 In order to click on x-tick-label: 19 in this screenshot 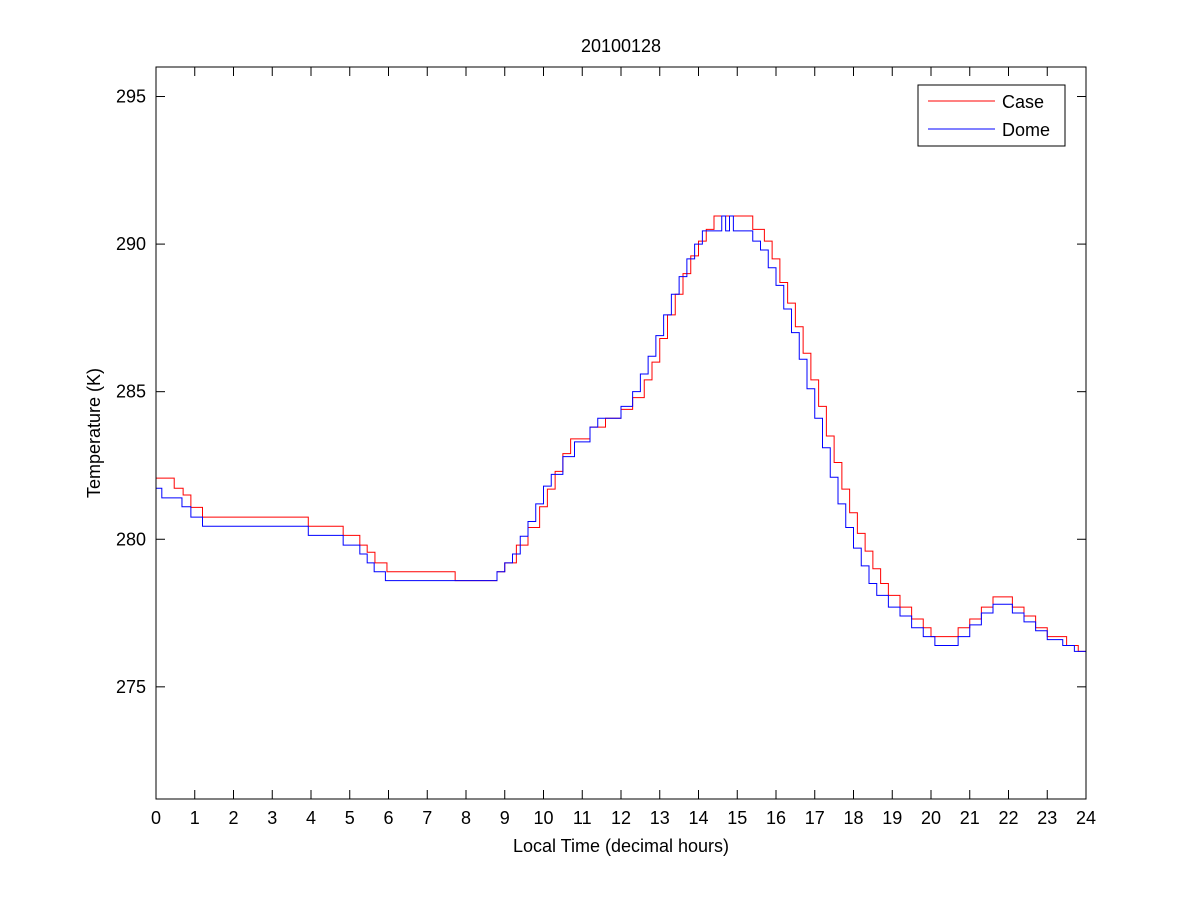, I will do `click(892, 818)`.